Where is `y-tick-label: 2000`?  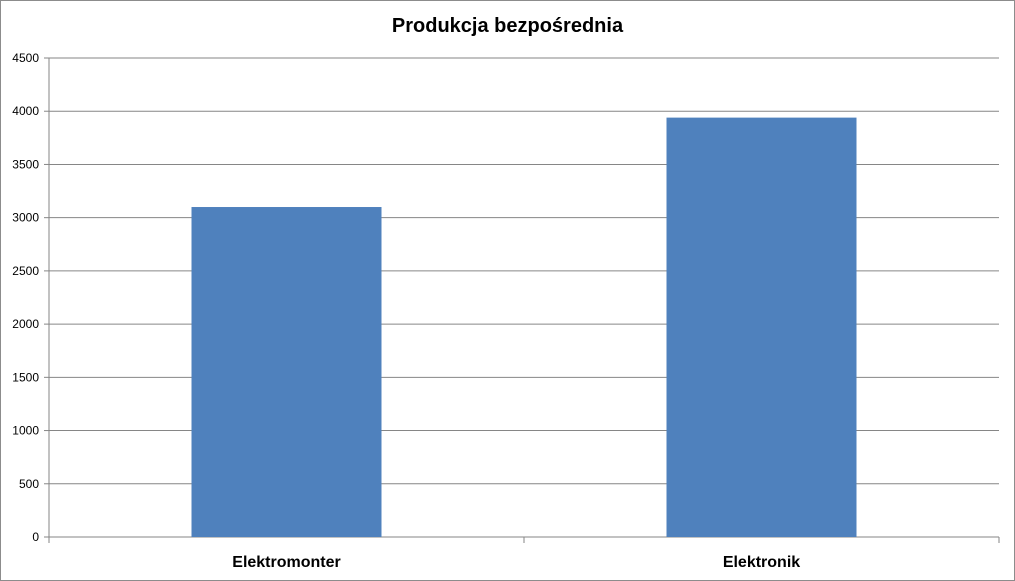
y-tick-label: 2000 is located at coordinates (25, 324).